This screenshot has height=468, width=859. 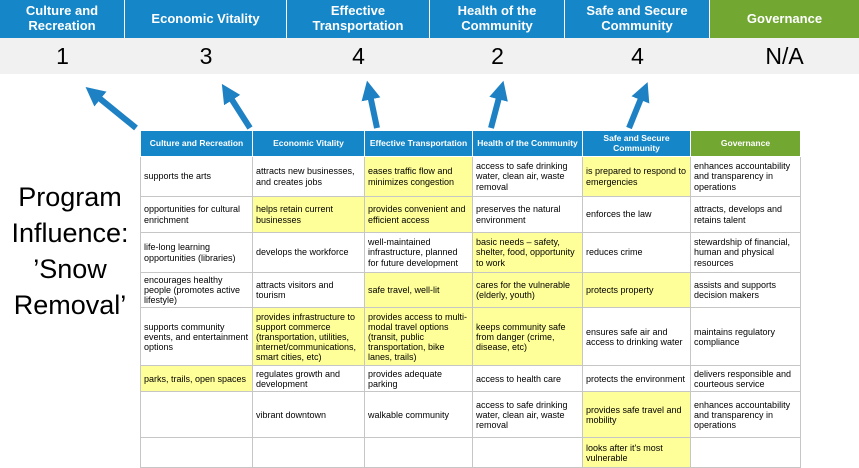 I want to click on matrix-cell-looks-after-it-s: looks after it's most vulnerable, so click(x=636, y=452).